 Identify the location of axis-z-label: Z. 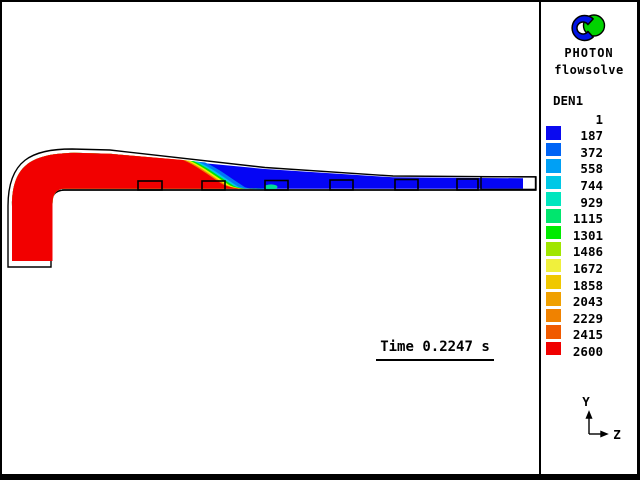
(617, 434).